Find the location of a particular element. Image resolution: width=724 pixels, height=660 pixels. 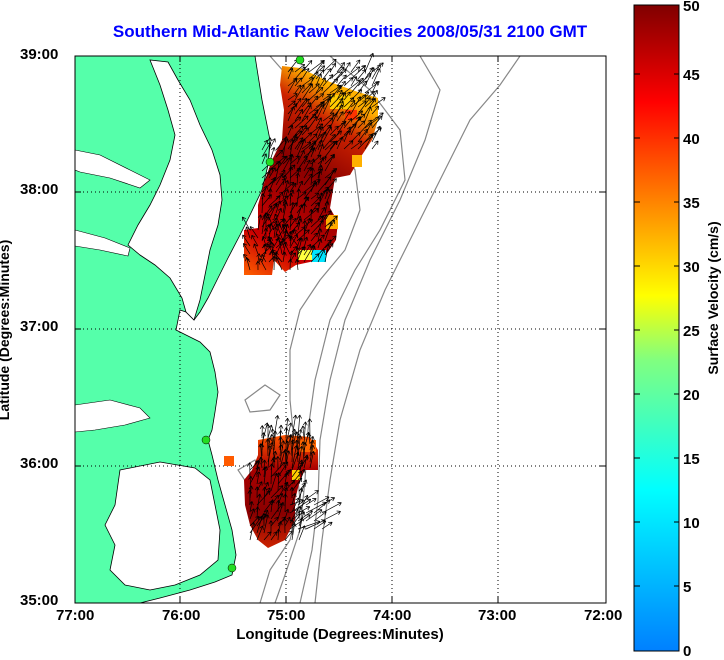

colorbar-tick-label: 0 is located at coordinates (687, 651).